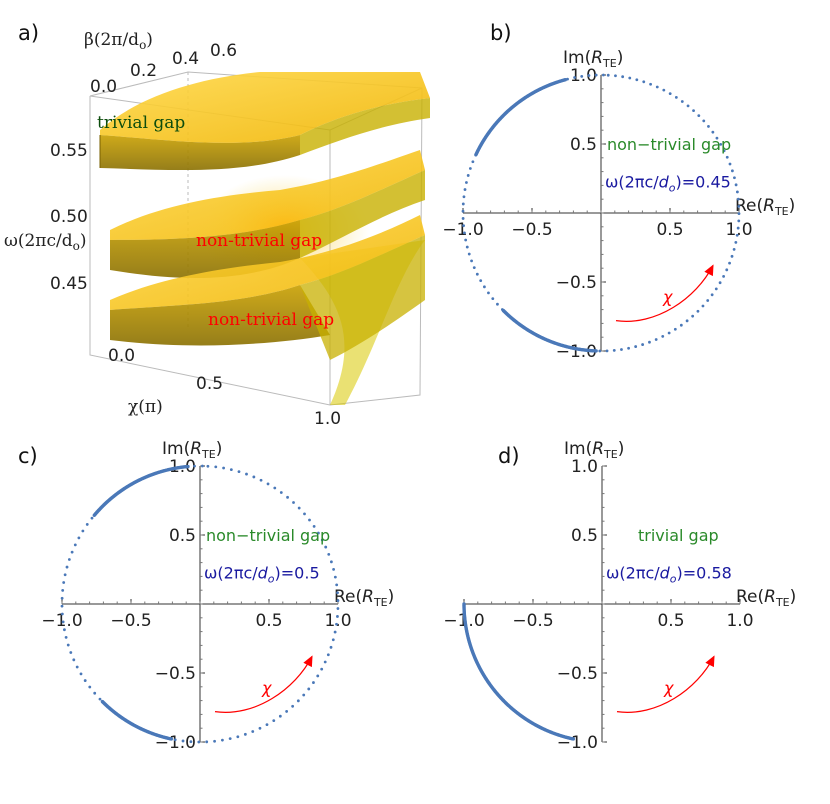 The image size is (830, 804). What do you see at coordinates (583, 145) in the screenshot?
I see `y-tick-label: 0.5` at bounding box center [583, 145].